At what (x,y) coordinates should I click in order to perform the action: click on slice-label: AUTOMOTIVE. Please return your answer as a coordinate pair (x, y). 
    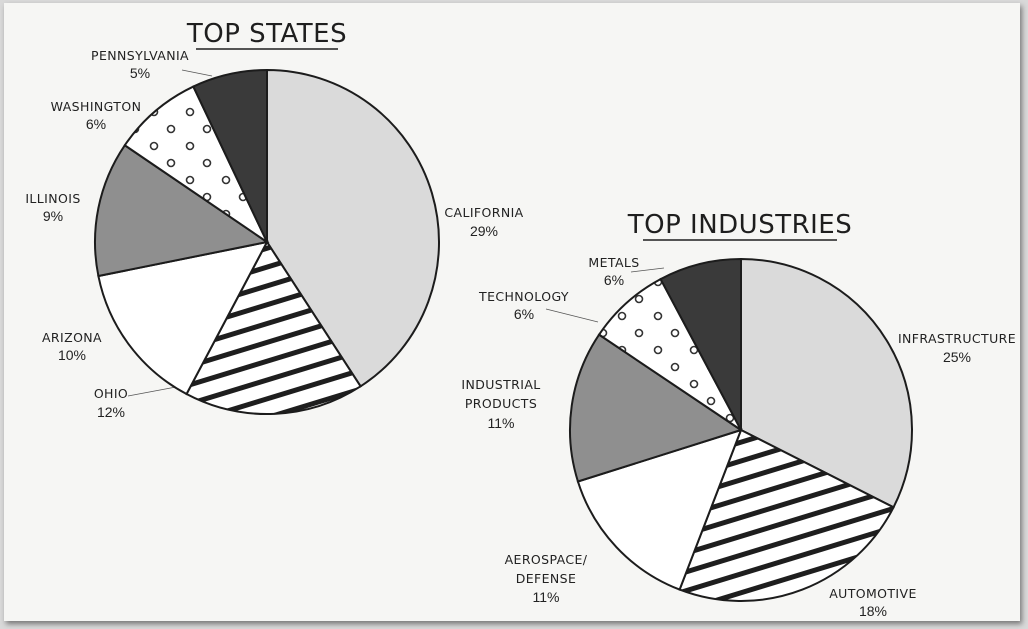
    Looking at the image, I should click on (873, 593).